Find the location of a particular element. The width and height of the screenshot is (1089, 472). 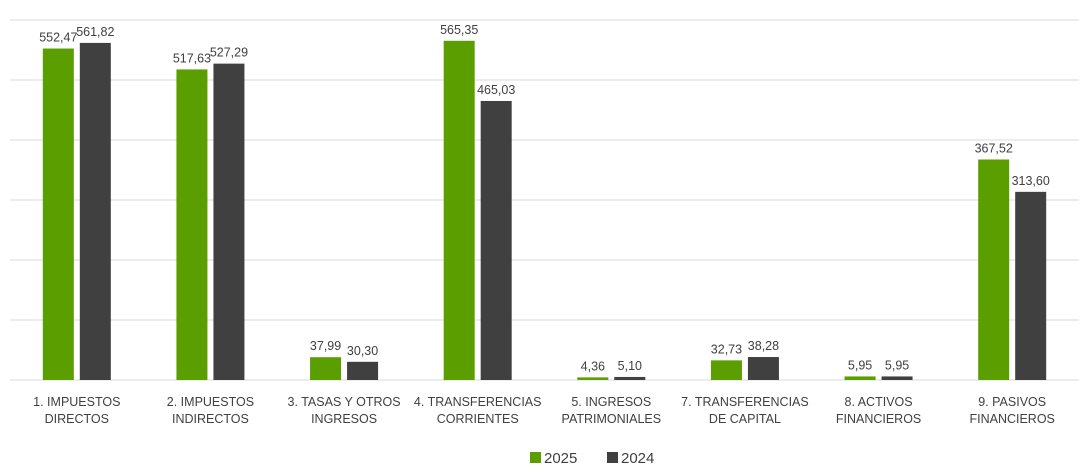

legend-swatch-2024 is located at coordinates (612, 457).